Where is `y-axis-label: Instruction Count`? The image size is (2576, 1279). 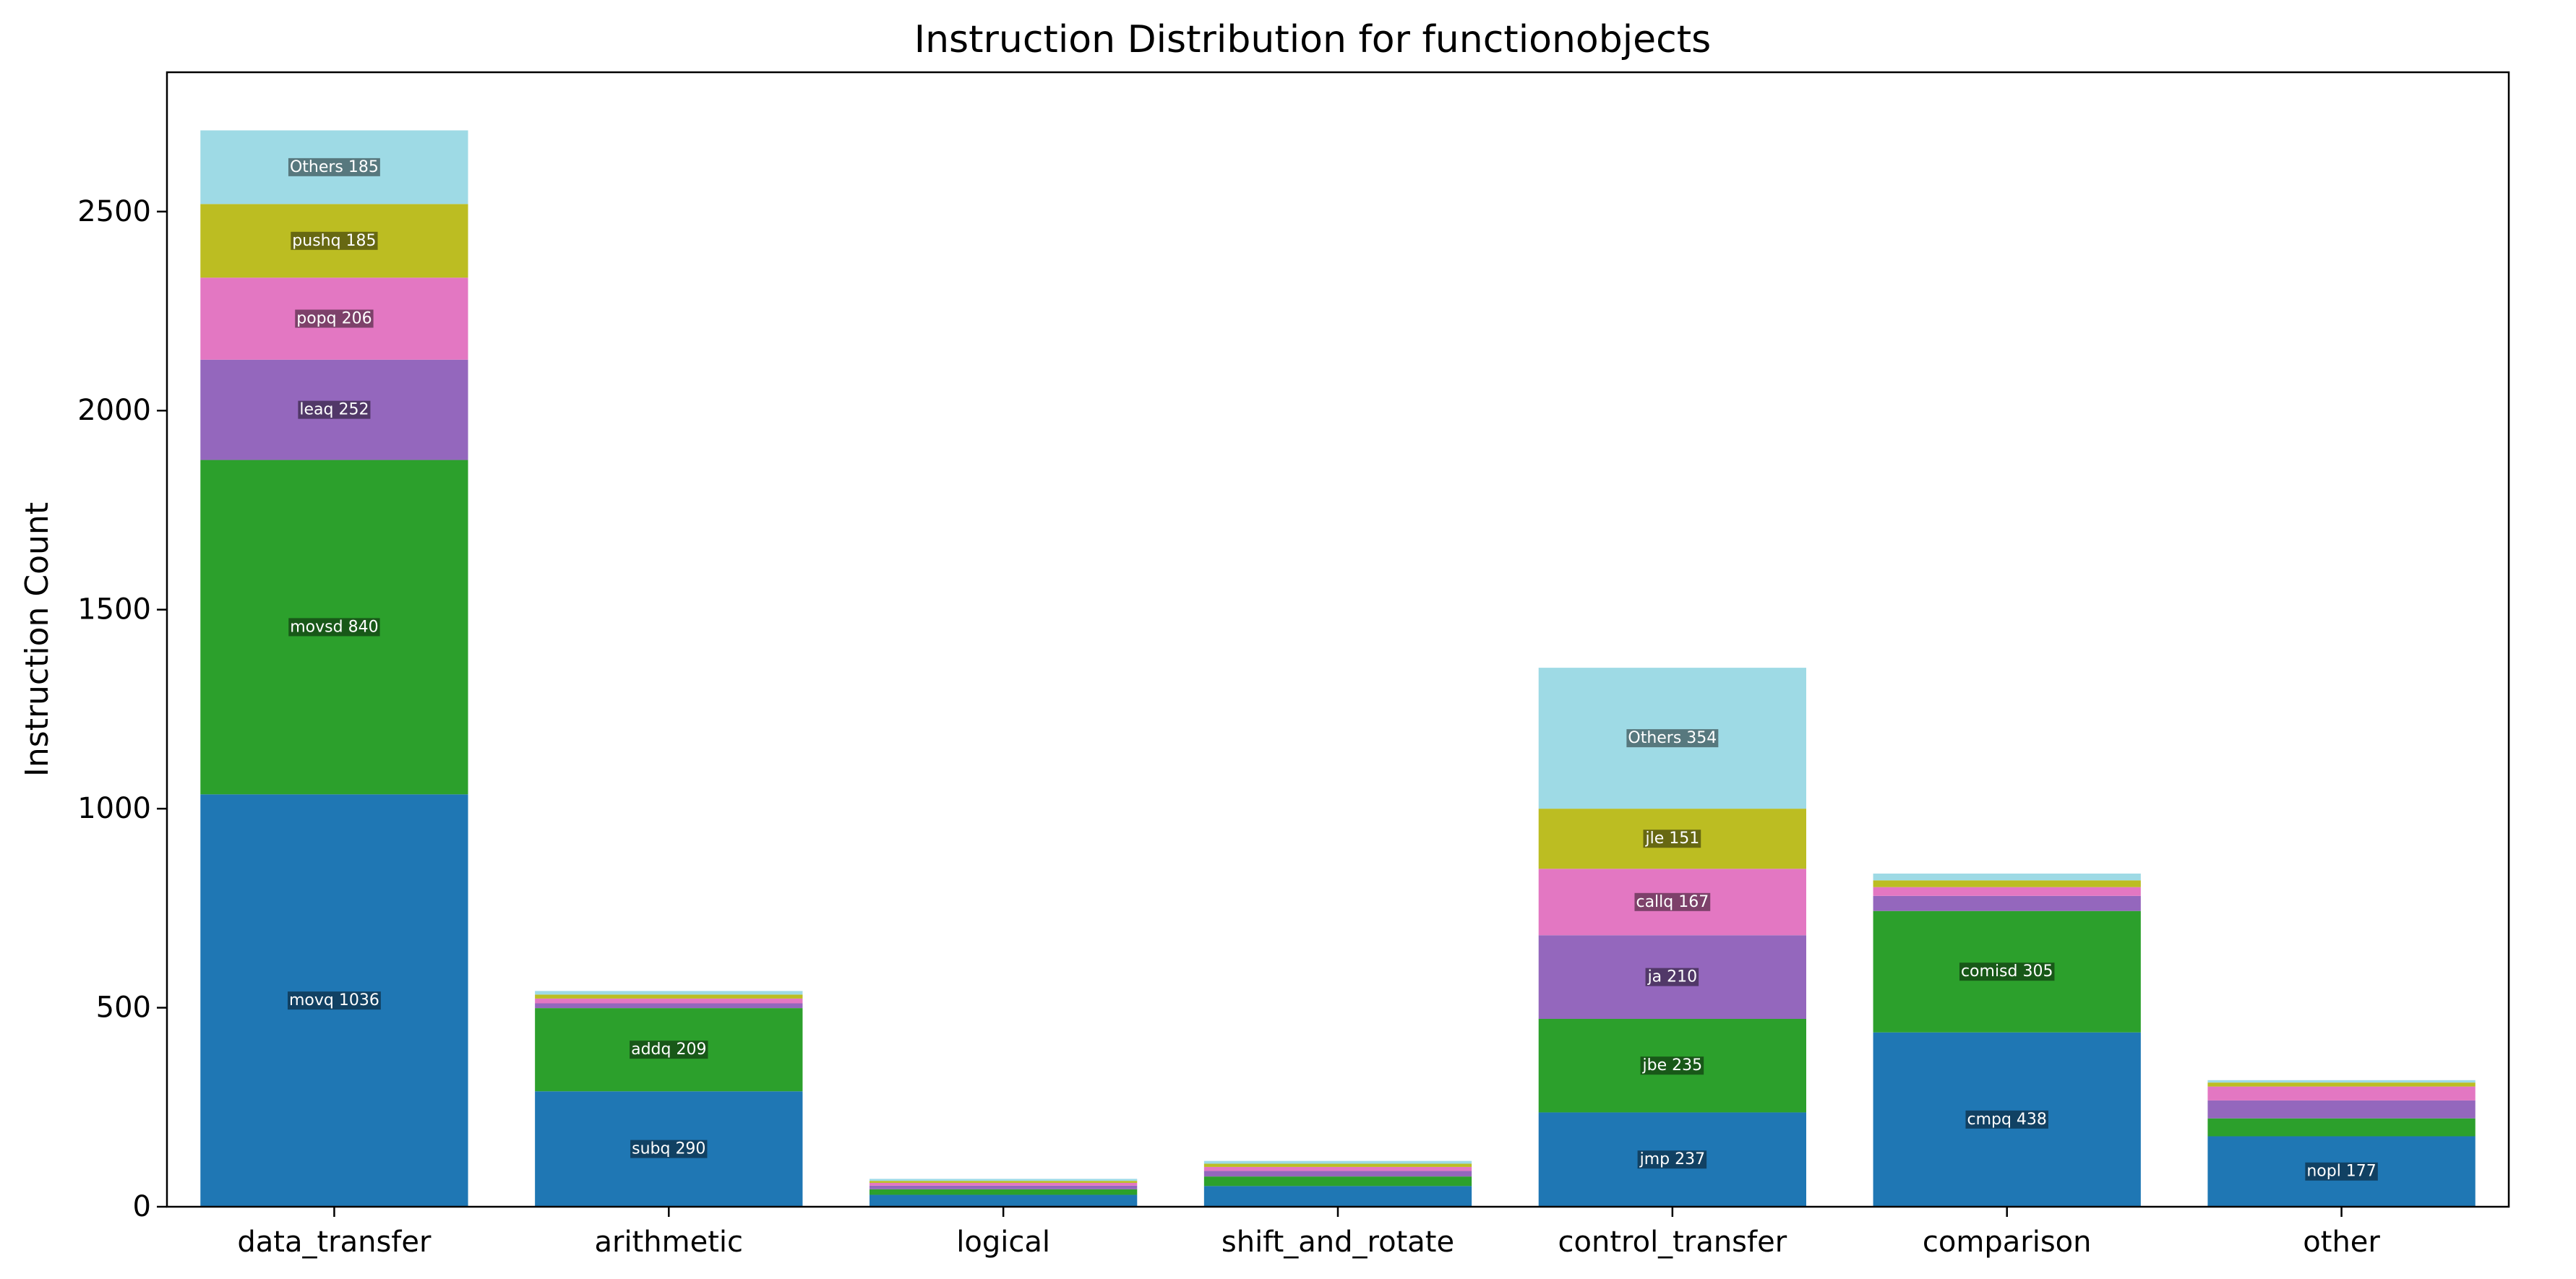 y-axis-label: Instruction Count is located at coordinates (38, 639).